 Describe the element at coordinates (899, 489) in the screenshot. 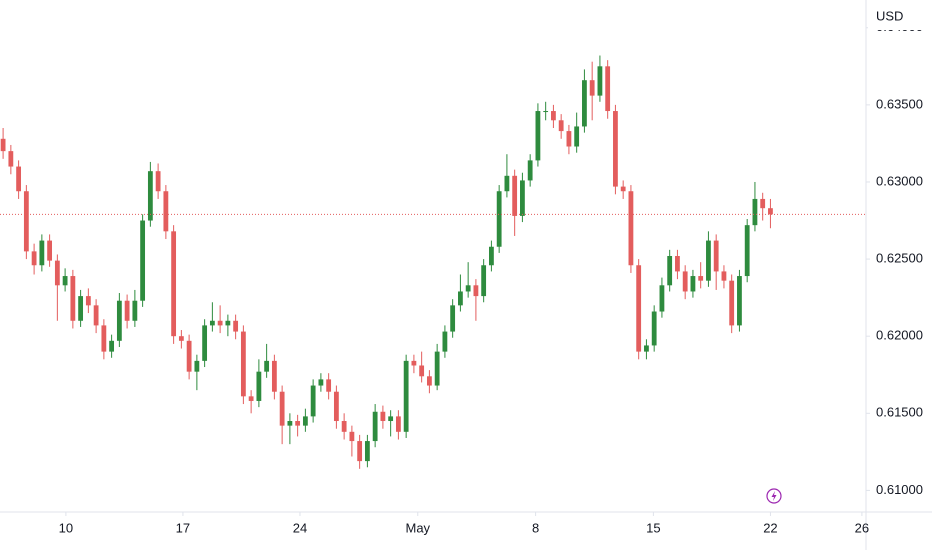

I see `y-tick-label: 0.61000` at that location.